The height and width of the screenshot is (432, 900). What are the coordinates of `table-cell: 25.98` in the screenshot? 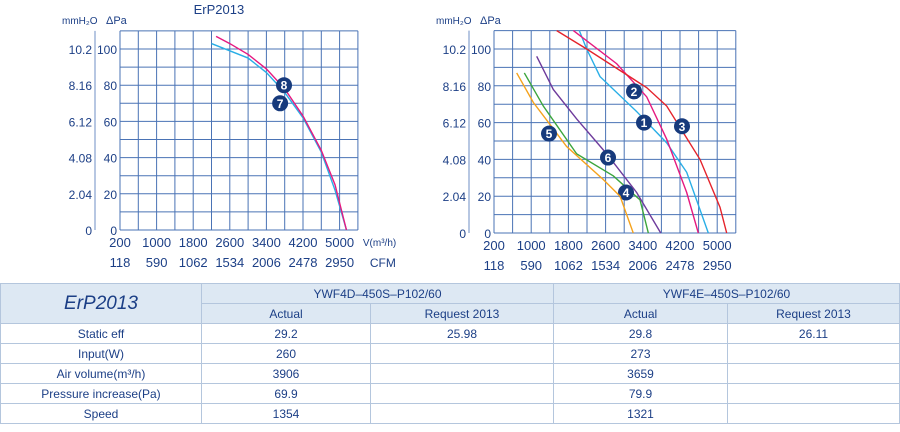 It's located at (462, 333).